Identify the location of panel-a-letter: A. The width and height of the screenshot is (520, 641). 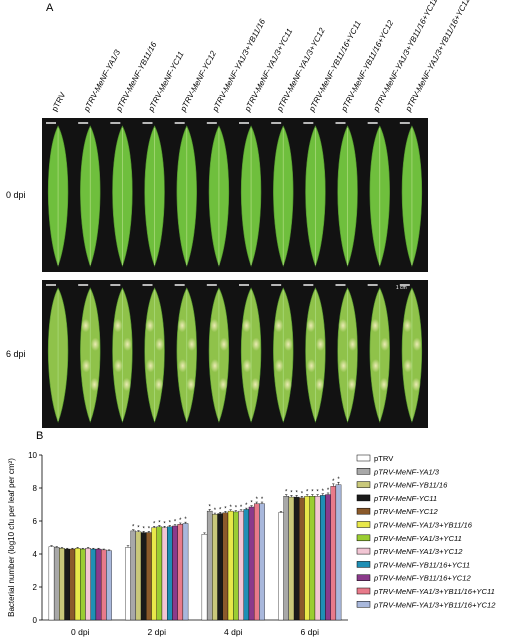
(50, 8).